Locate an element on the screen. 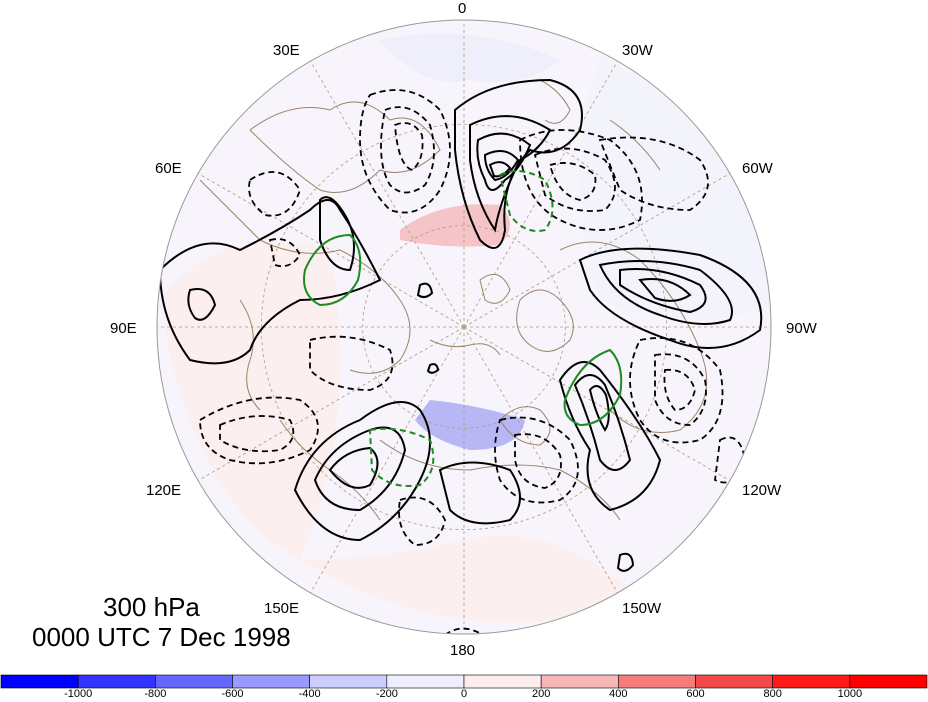  lon-label-150e: 150E is located at coordinates (282, 608).